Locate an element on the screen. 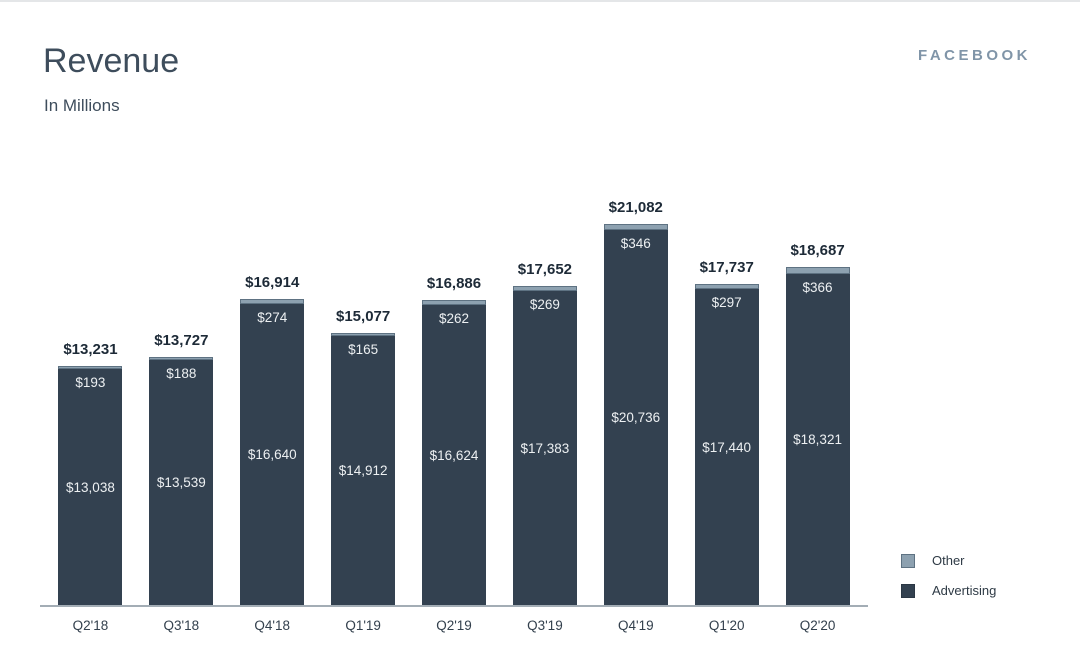 The image size is (1080, 656). bar-total-label: $13,231 is located at coordinates (90, 349).